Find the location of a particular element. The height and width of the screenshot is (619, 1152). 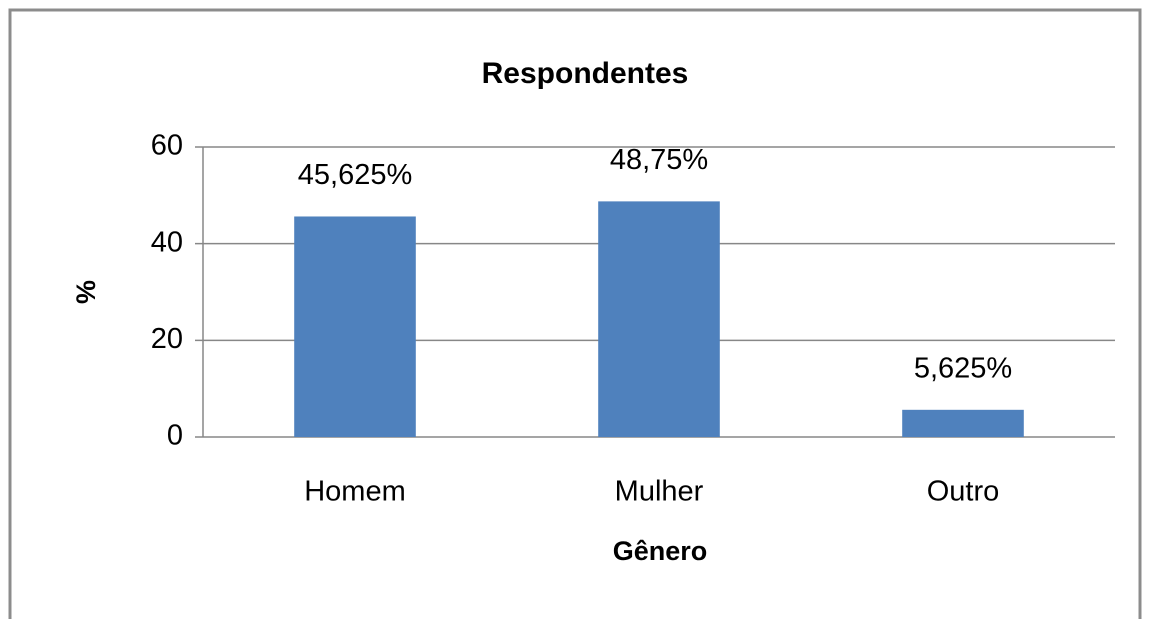

x-tick-label: Outro is located at coordinates (963, 492).